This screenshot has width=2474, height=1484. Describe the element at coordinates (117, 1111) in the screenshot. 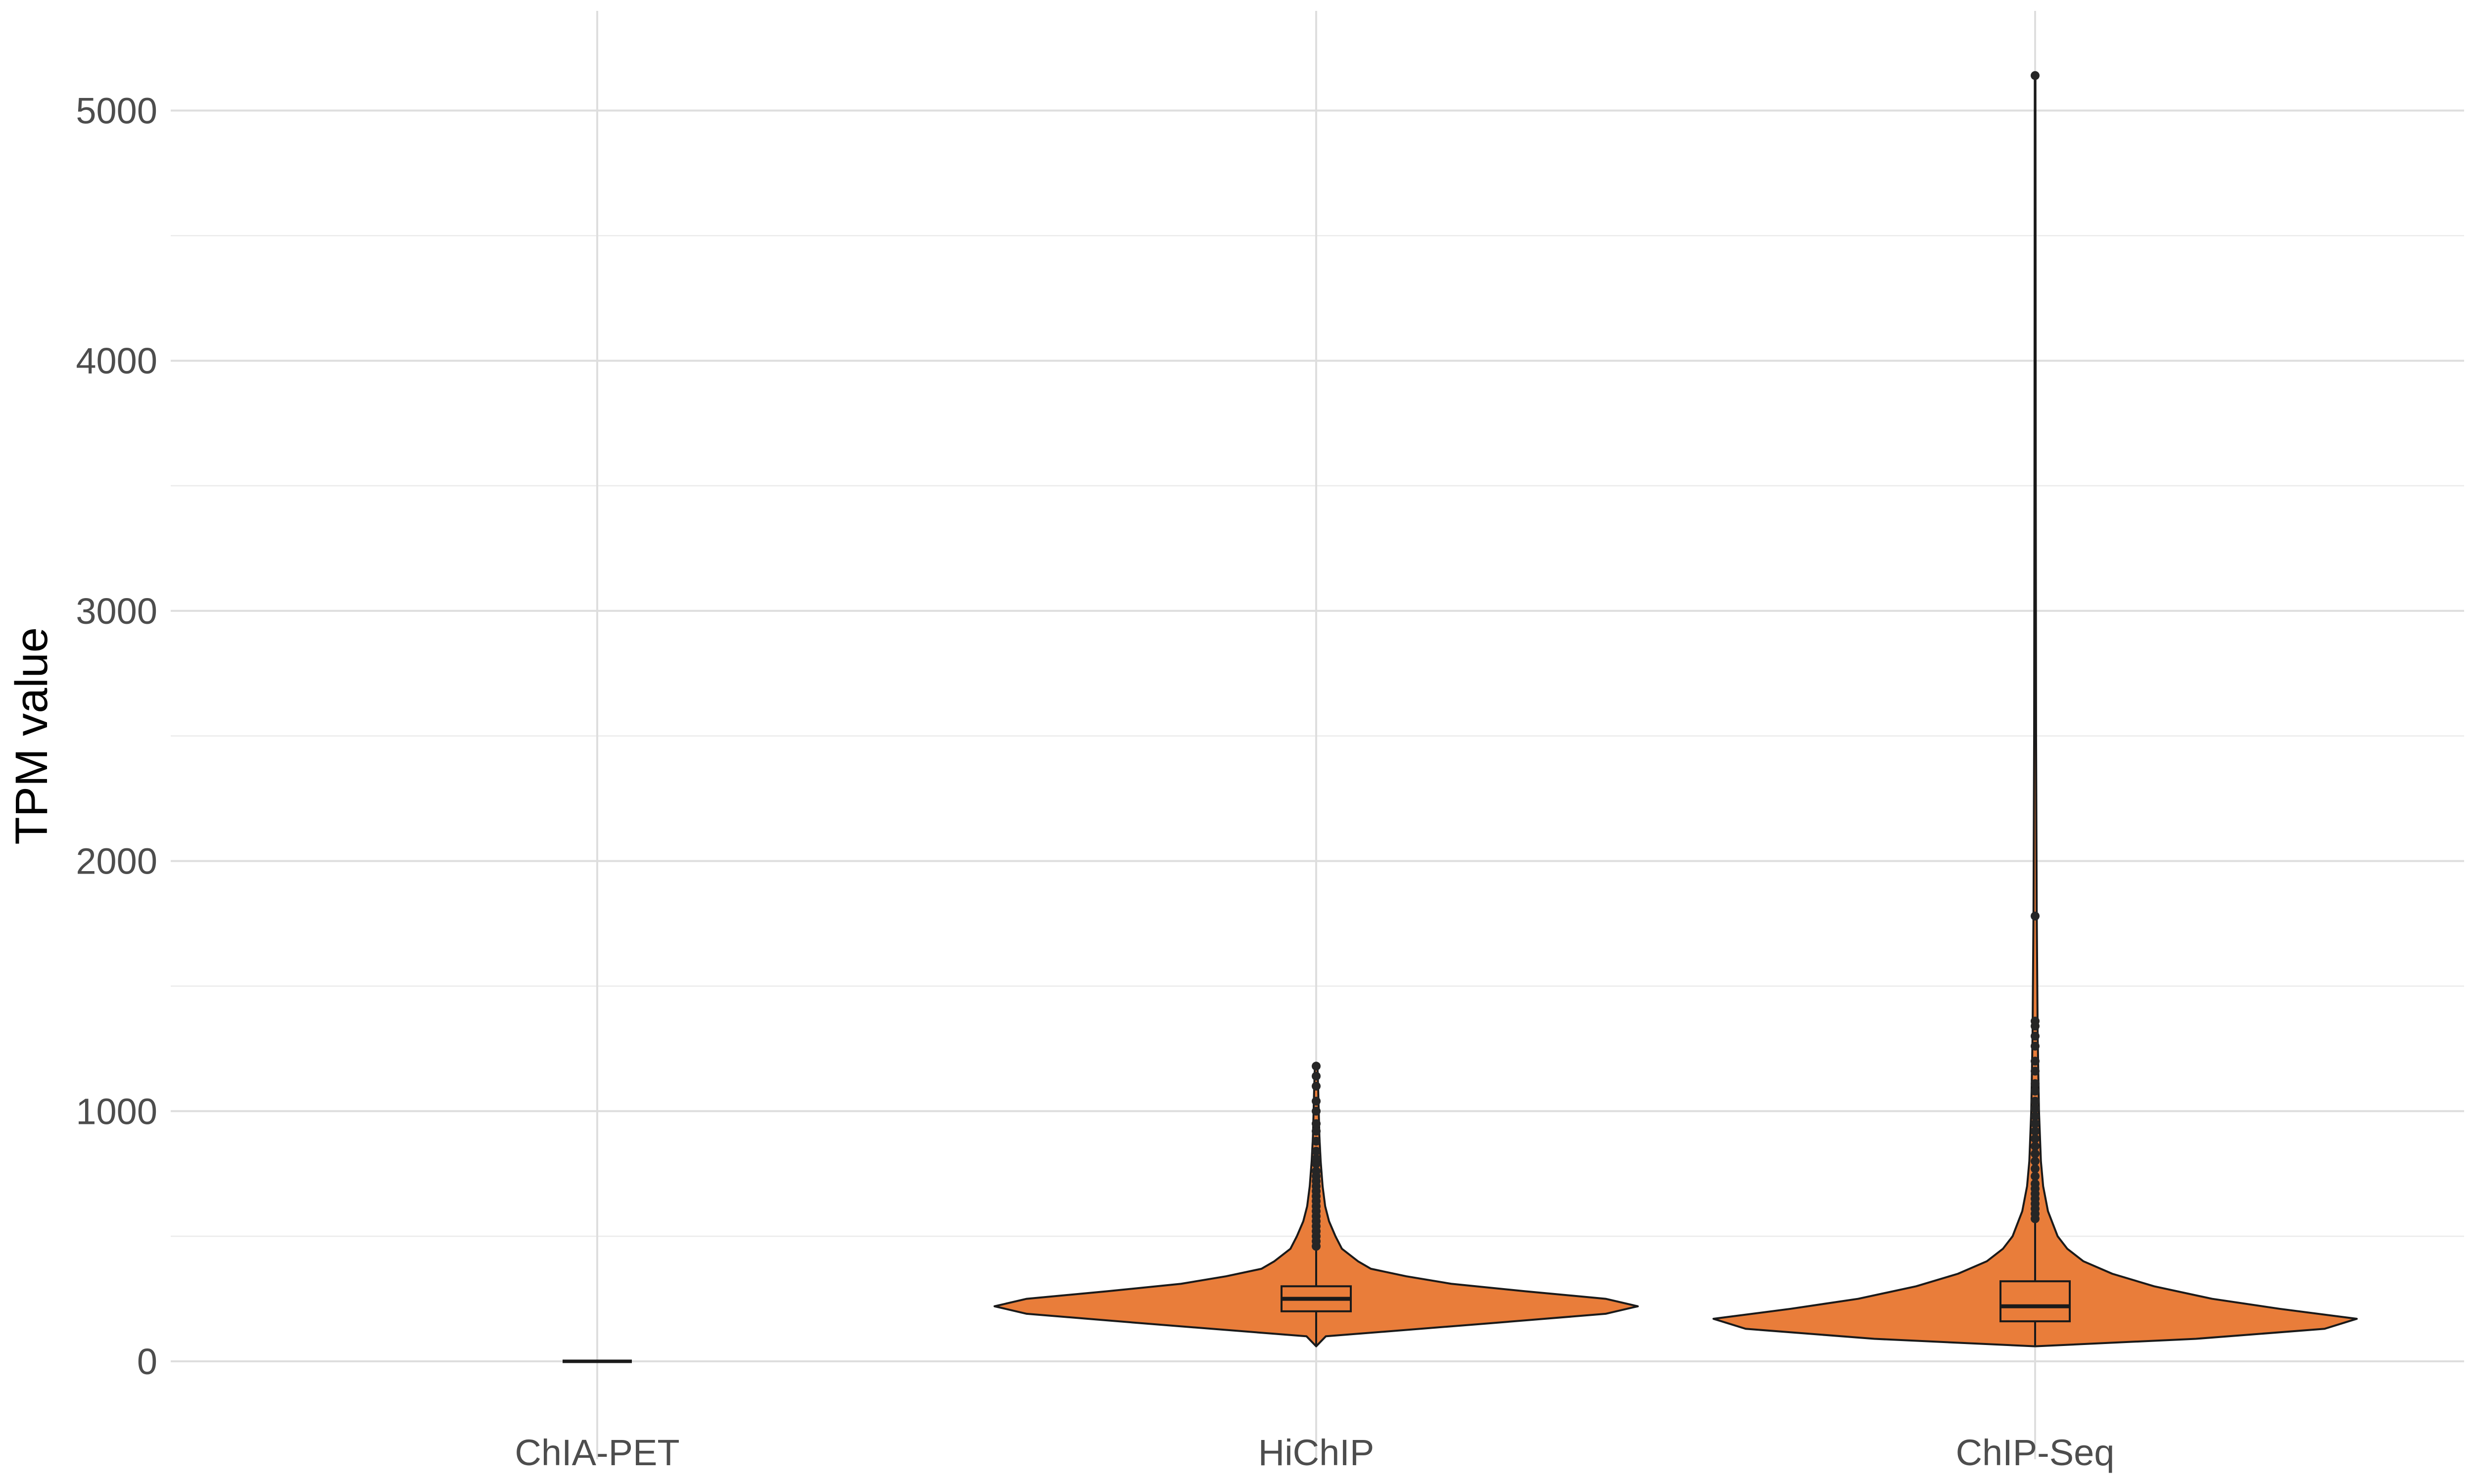

I see `y-tick-label: 1000` at that location.